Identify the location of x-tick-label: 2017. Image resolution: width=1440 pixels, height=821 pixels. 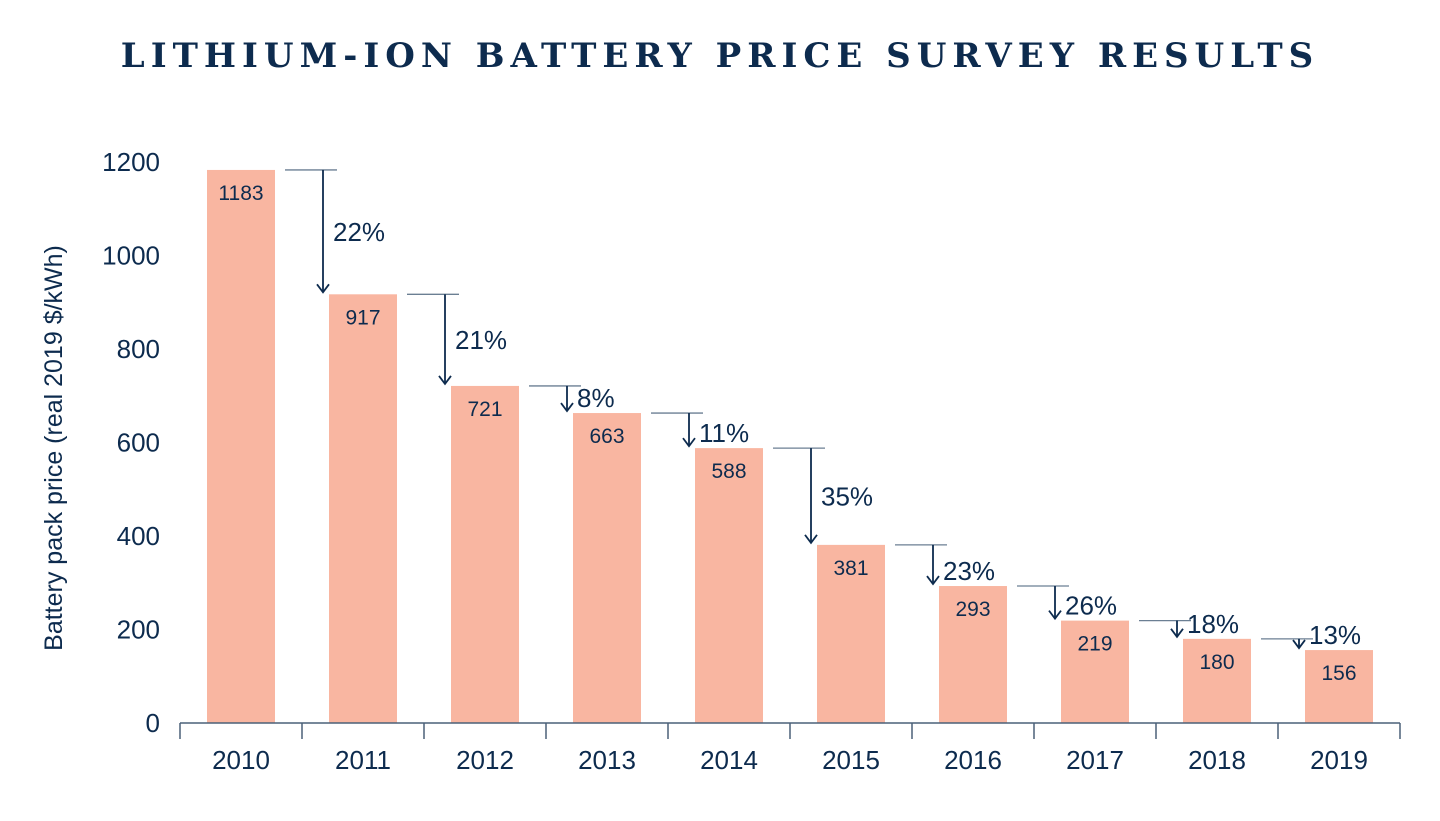
(1095, 760).